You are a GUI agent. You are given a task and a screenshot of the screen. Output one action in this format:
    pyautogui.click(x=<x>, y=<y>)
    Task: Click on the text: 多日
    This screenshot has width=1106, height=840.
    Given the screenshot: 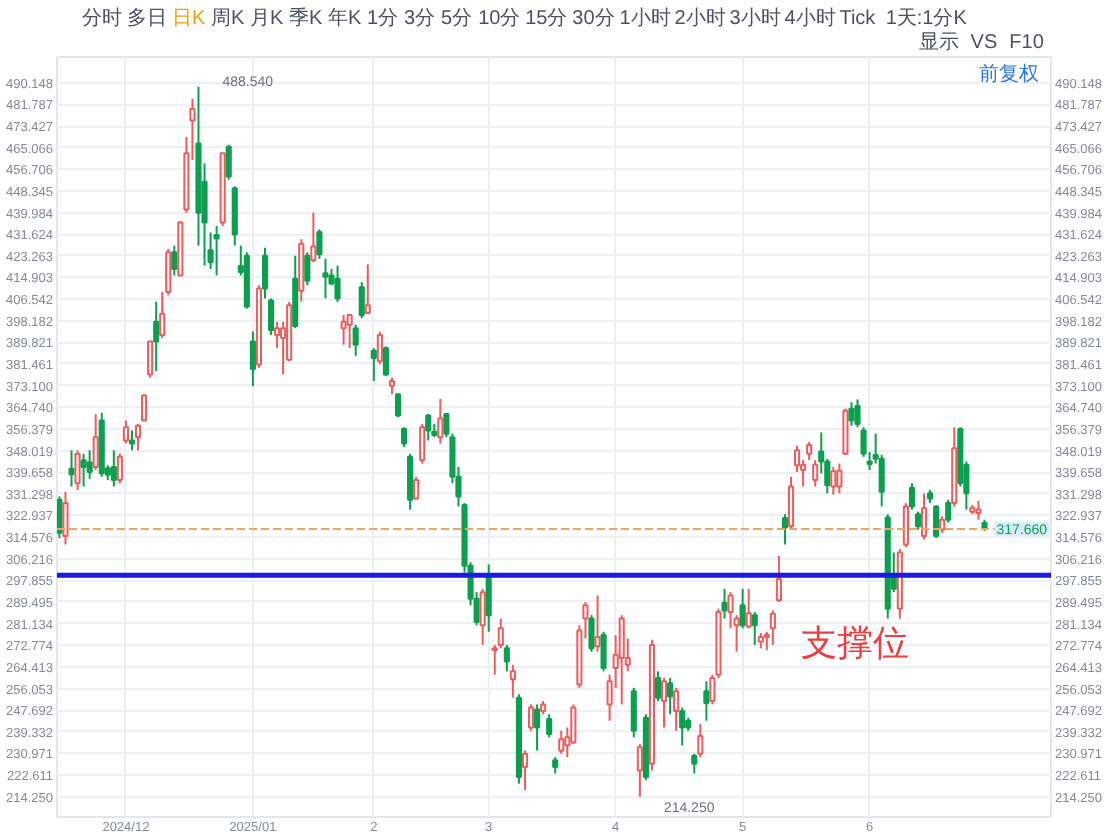 What is the action you would take?
    pyautogui.click(x=147, y=18)
    